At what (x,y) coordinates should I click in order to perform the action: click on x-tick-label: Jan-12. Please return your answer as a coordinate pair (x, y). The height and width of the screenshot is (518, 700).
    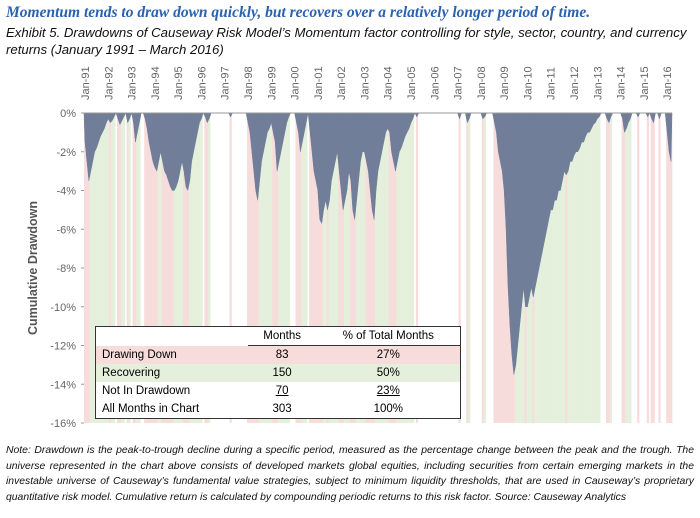
    Looking at the image, I should click on (575, 83).